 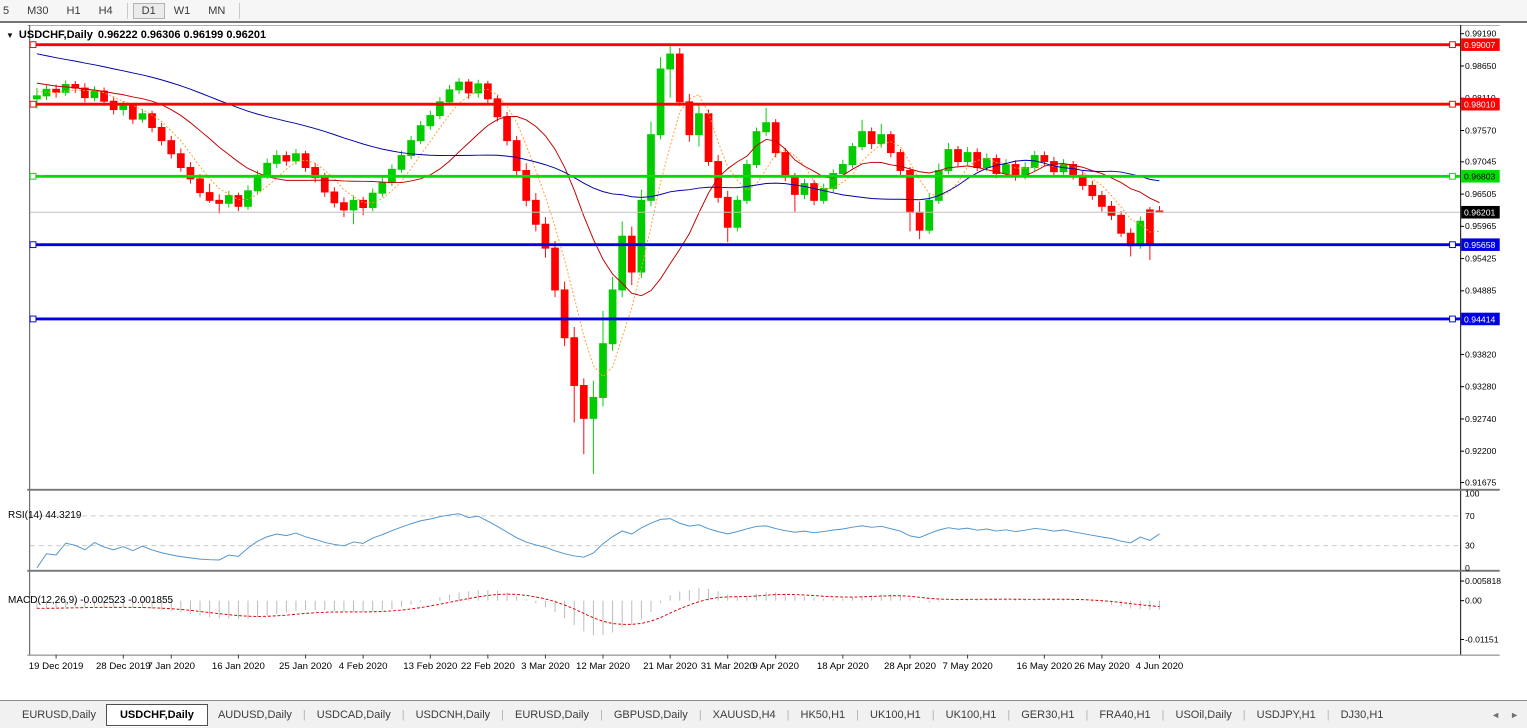 I want to click on chart-tab-gbpusd-daily: GBPUSD,Daily, so click(x=650, y=714).